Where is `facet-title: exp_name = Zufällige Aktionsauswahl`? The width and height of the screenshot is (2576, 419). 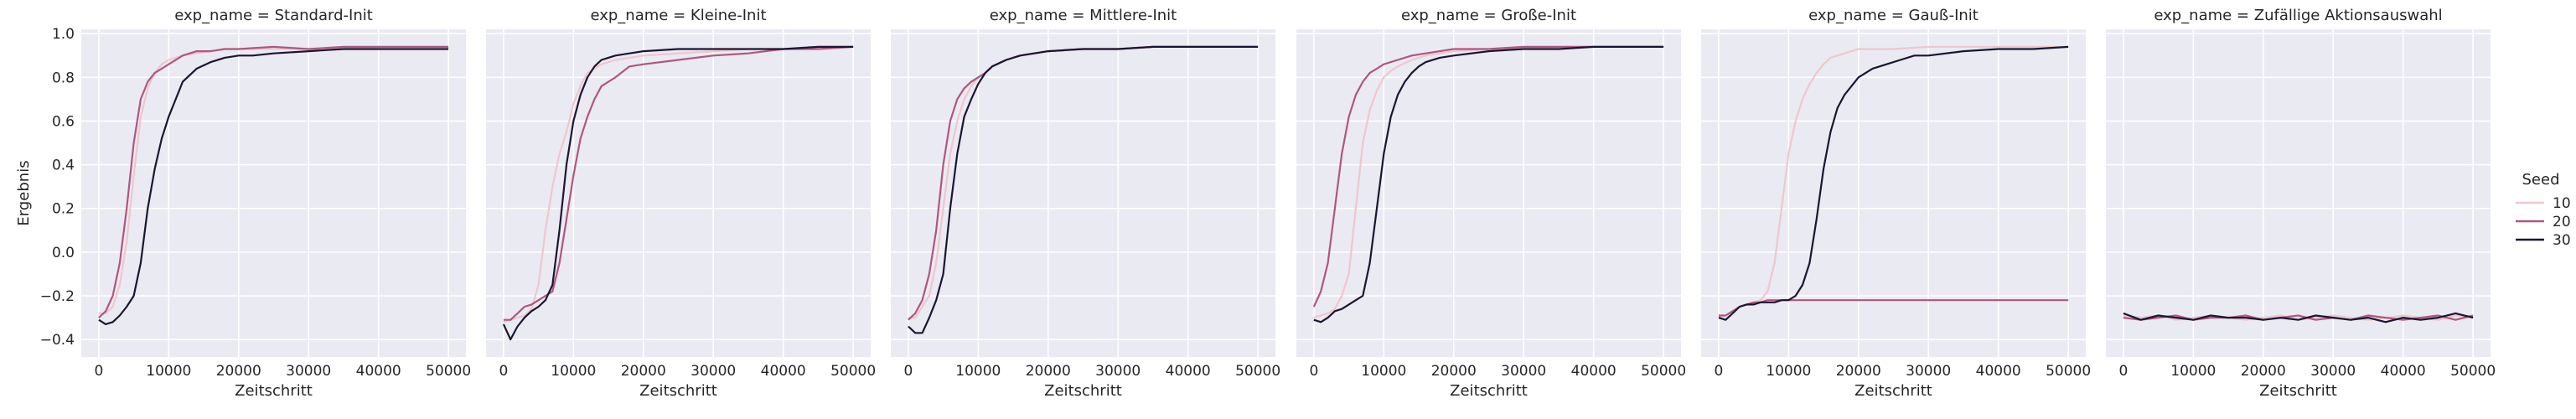 facet-title: exp_name = Zufällige Aktionsauswahl is located at coordinates (2298, 15).